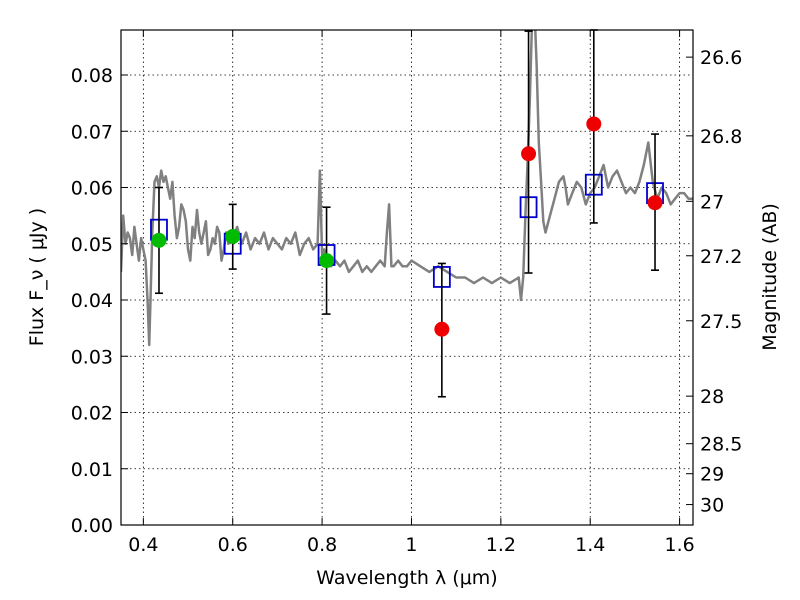  I want to click on right-axis-label: Magnitude (AB), so click(770, 277).